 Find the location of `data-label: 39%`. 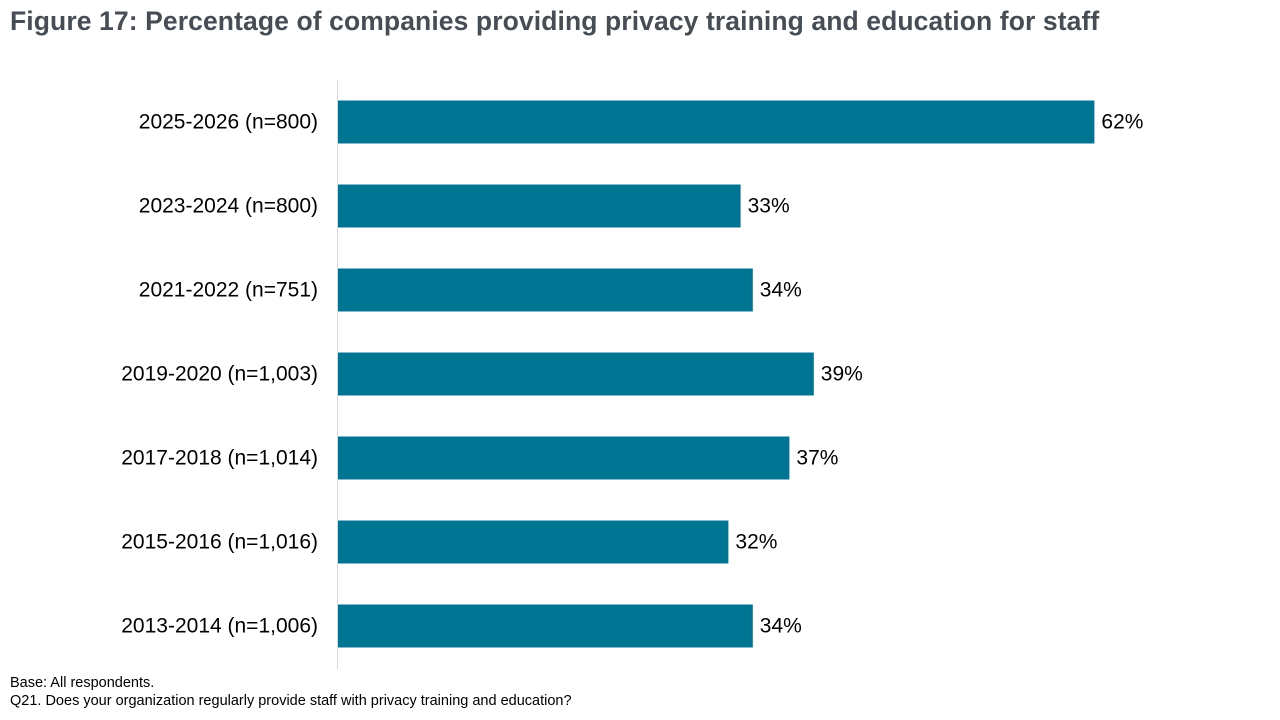

data-label: 39% is located at coordinates (842, 374).